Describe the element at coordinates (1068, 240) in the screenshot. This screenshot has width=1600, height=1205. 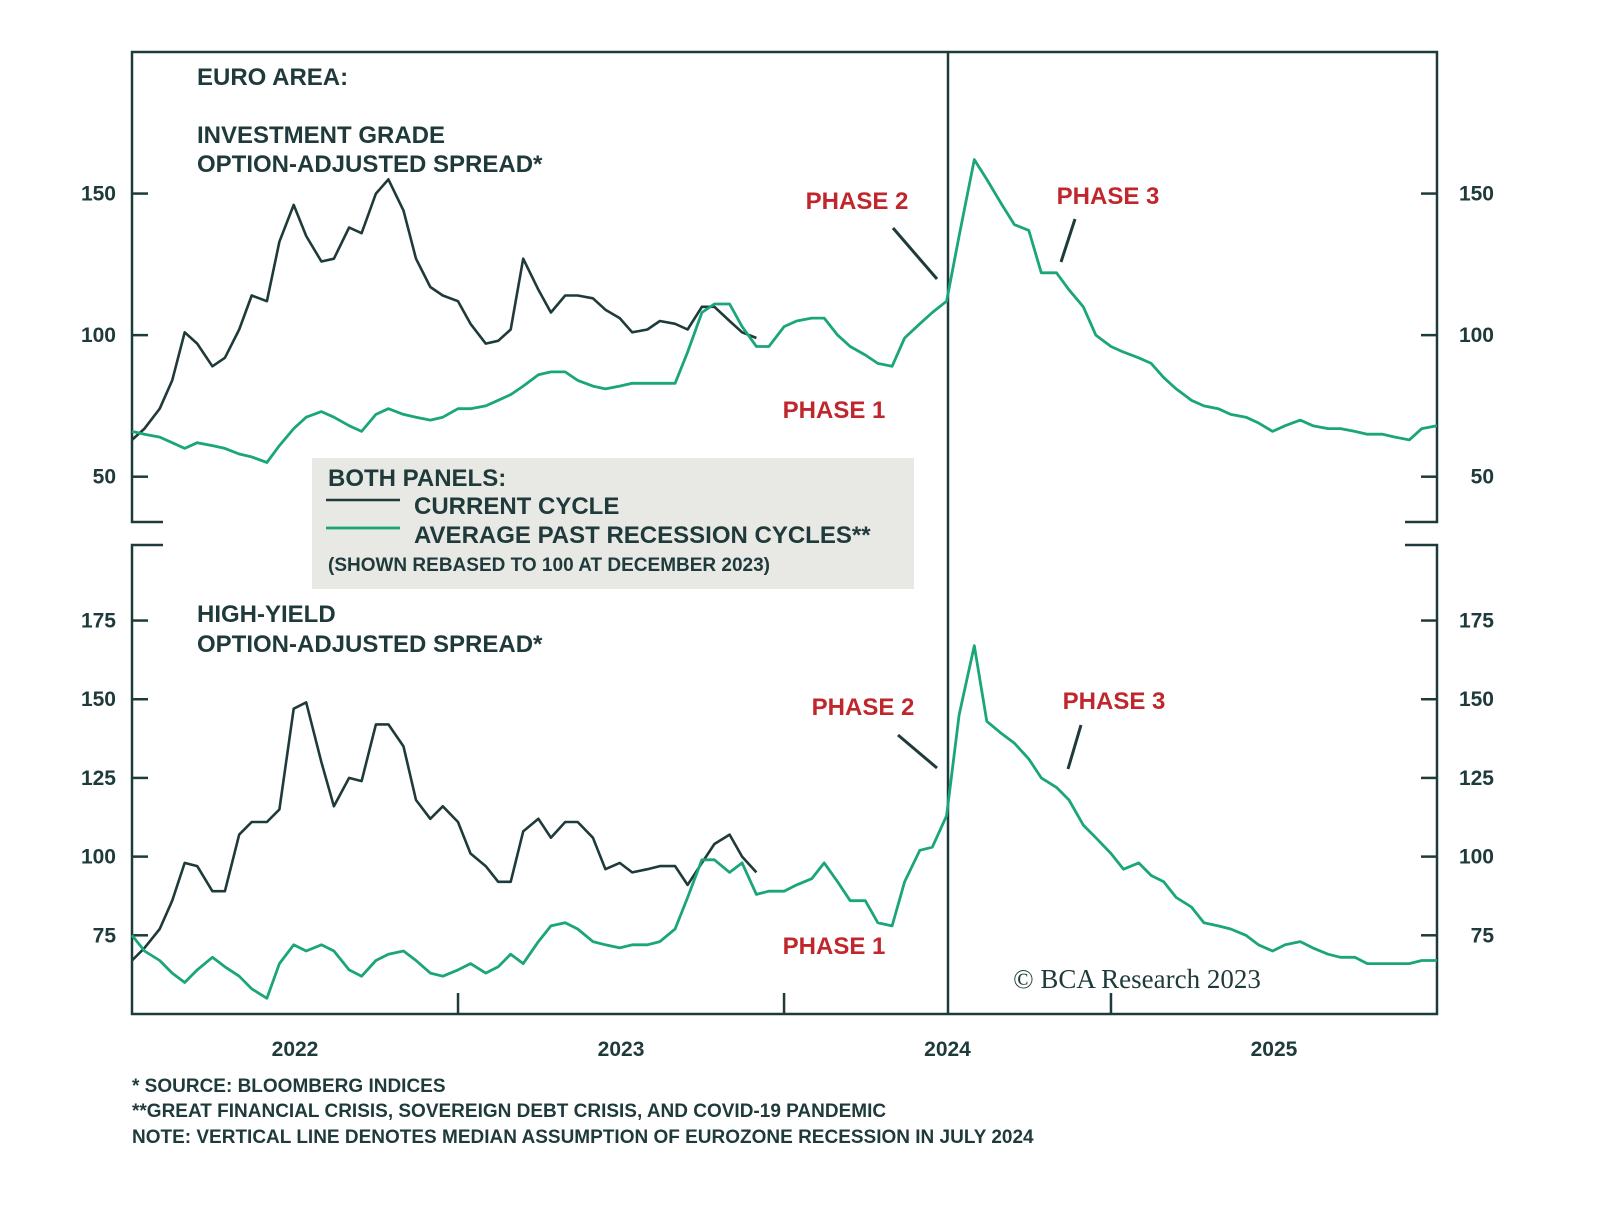
I see `top-phase3-pointer` at that location.